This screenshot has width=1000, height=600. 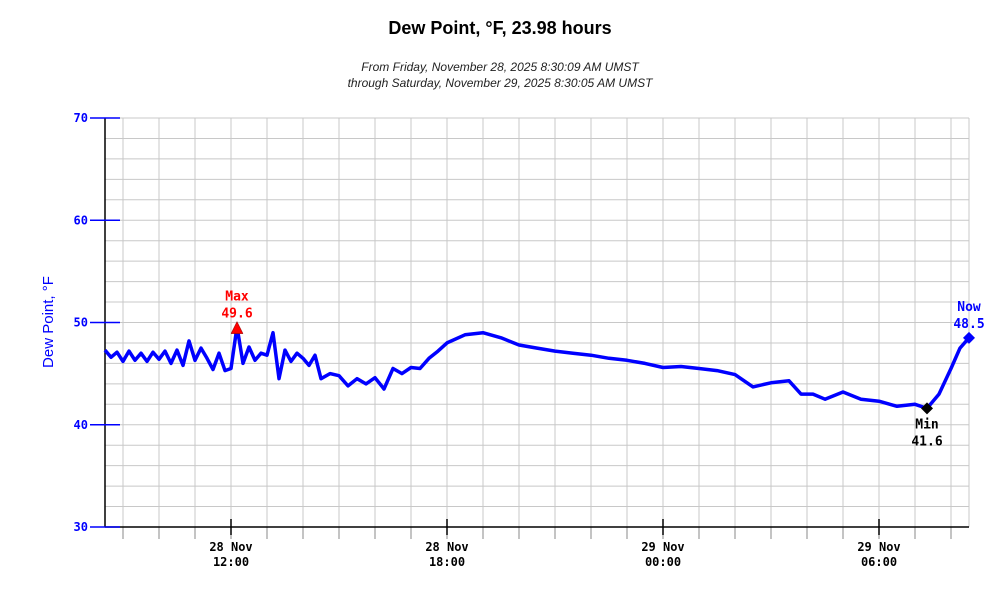 What do you see at coordinates (926, 441) in the screenshot?
I see `min-value: 41.6` at bounding box center [926, 441].